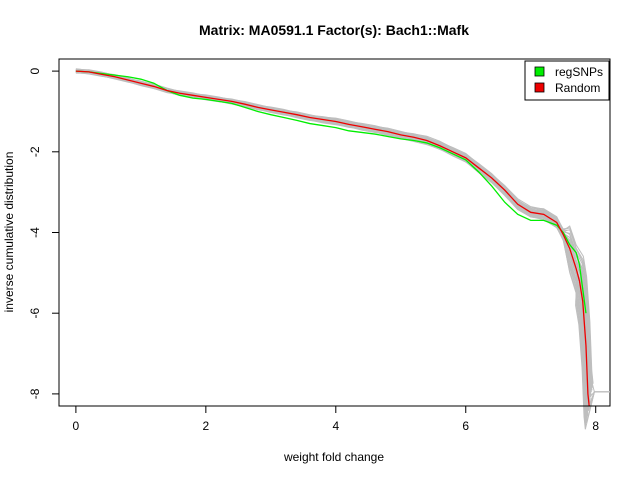  I want to click on x-tick-label: 4, so click(335, 426).